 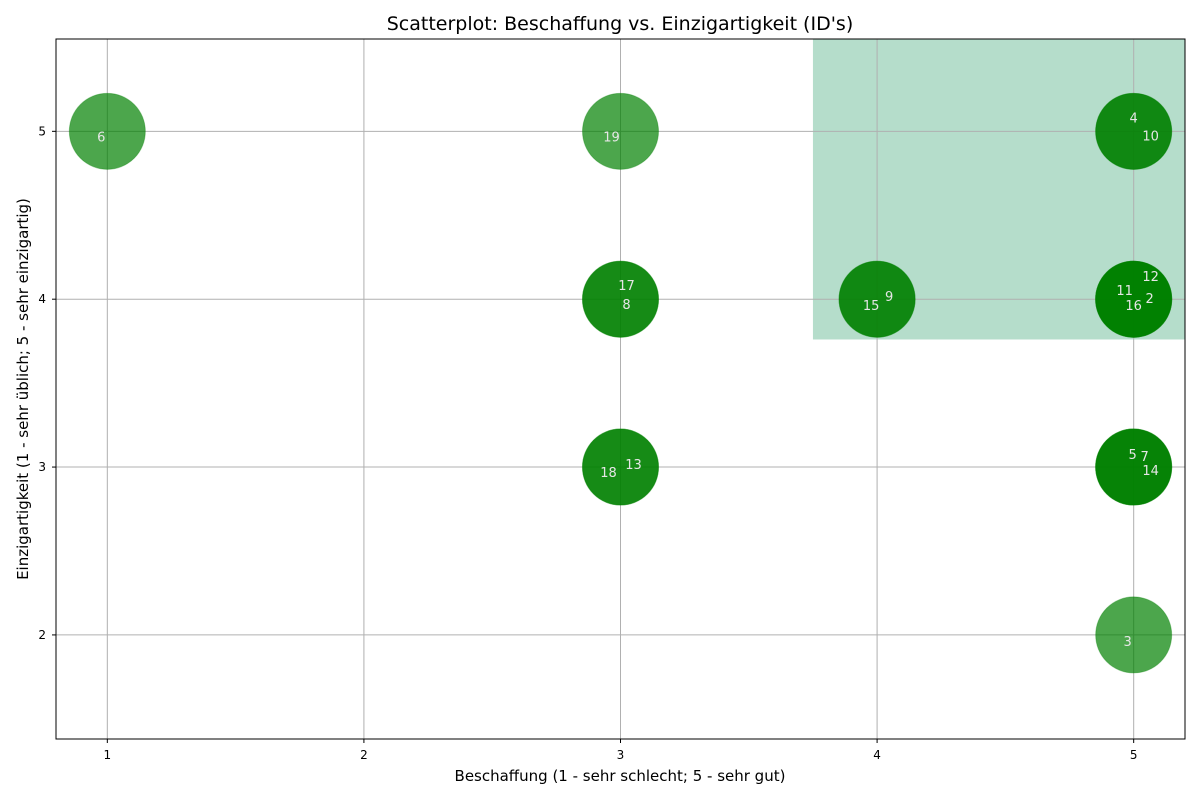 What do you see at coordinates (608, 473) in the screenshot?
I see `point-label-18: 18` at bounding box center [608, 473].